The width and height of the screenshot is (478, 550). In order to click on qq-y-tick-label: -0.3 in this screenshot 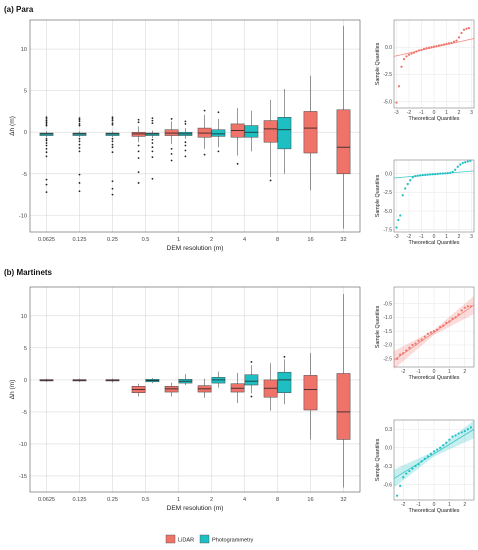, I will do `click(387, 467)`.